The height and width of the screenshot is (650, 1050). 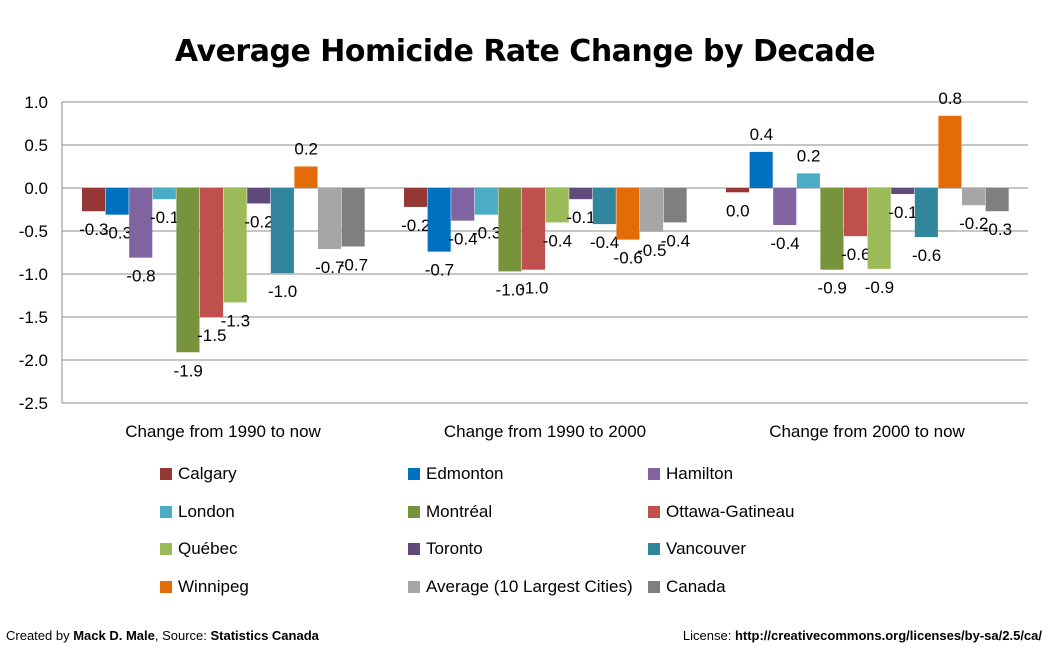 I want to click on legend-label: Calgary, so click(x=207, y=473).